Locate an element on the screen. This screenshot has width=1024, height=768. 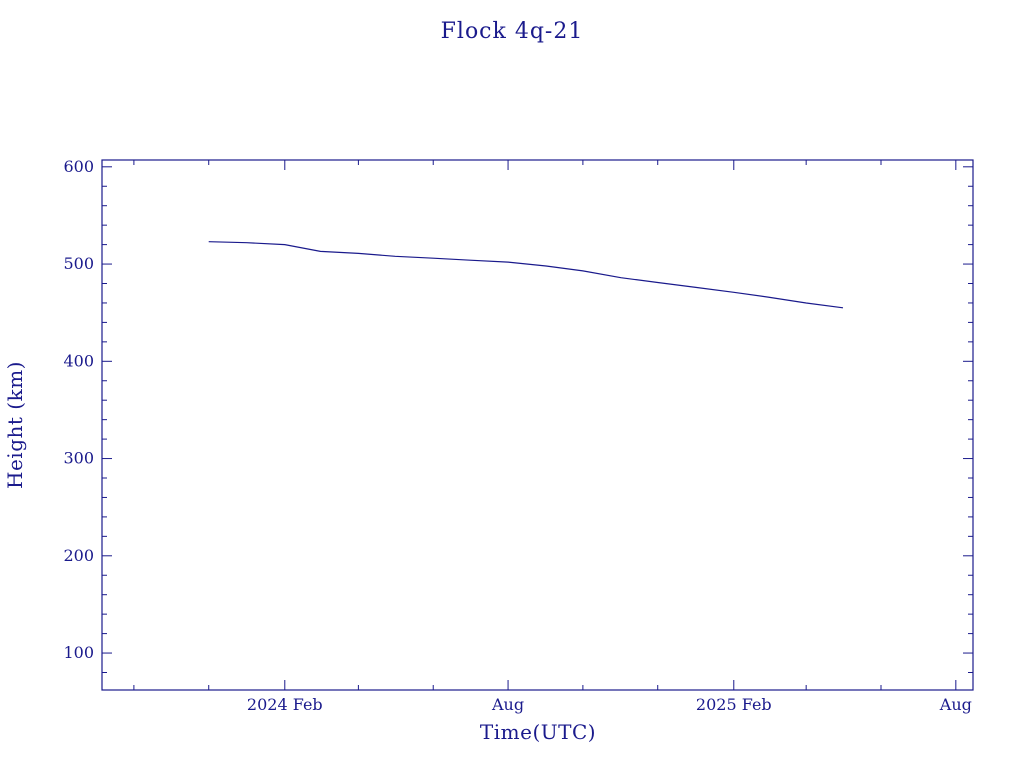
x-tick-label: 2025 Feb is located at coordinates (734, 704).